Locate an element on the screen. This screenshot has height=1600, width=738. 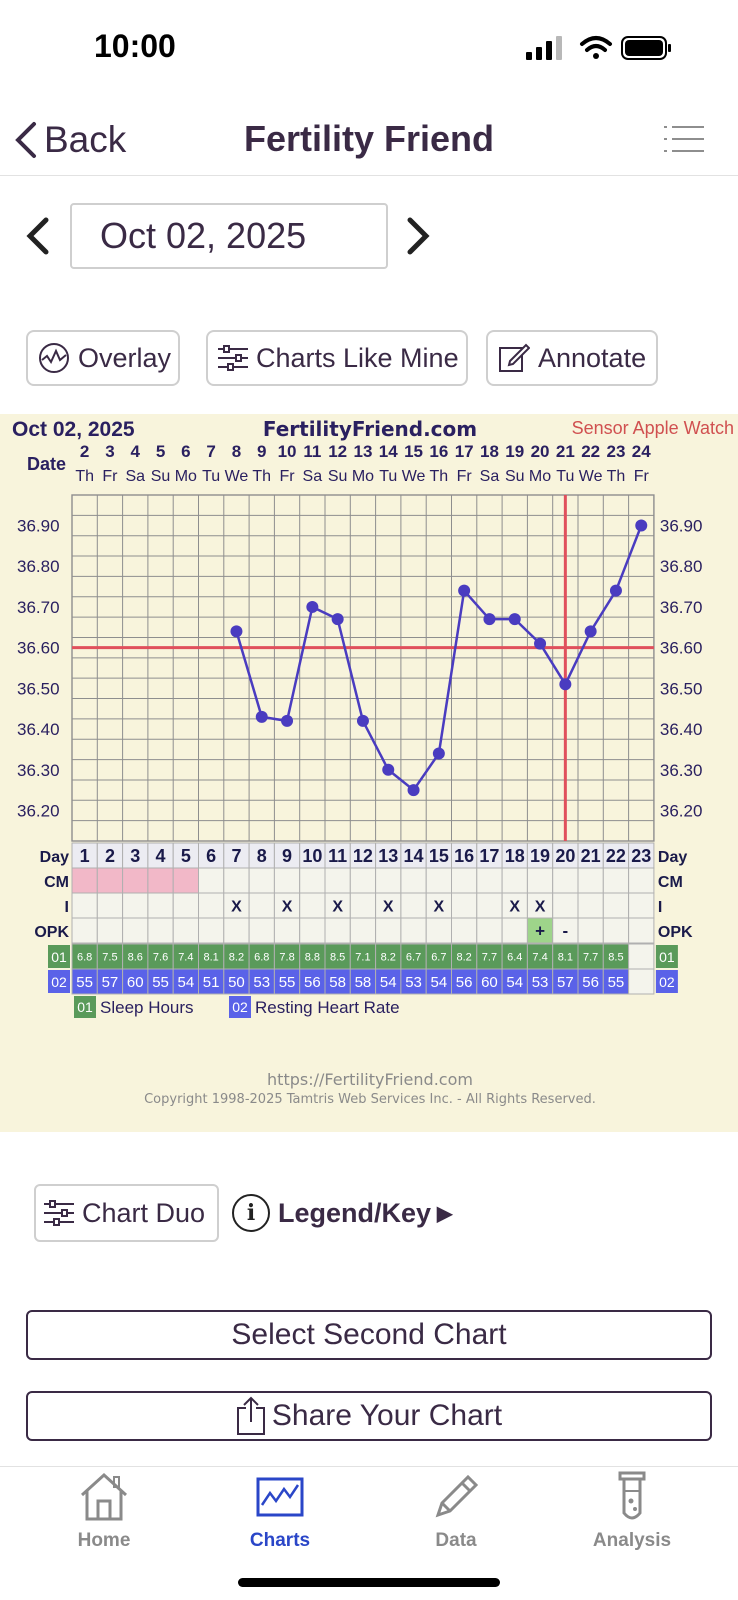
menu-button is located at coordinates (684, 139).